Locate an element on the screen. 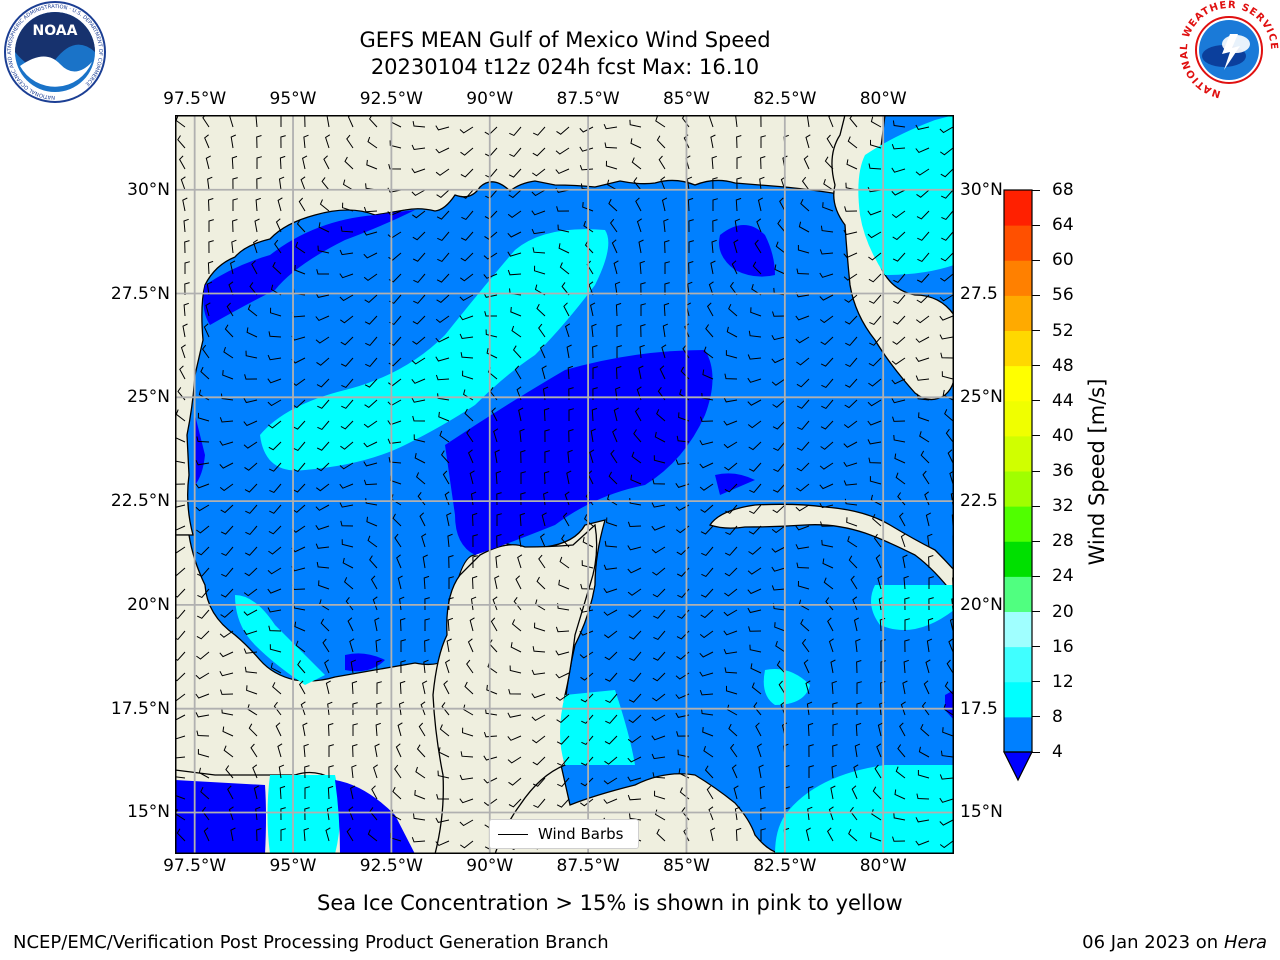  colorbar-tick-label: 44 is located at coordinates (1063, 400).